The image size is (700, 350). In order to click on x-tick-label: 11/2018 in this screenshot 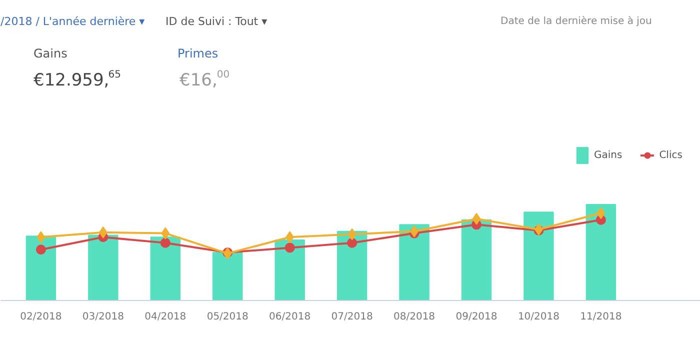, I will do `click(601, 317)`.